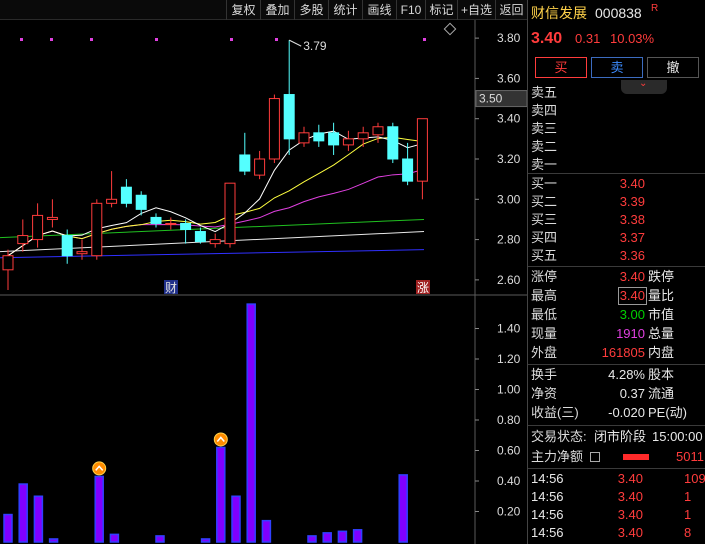 The width and height of the screenshot is (705, 544). What do you see at coordinates (616, 165) in the screenshot?
I see `sell-level-1: 卖一` at bounding box center [616, 165].